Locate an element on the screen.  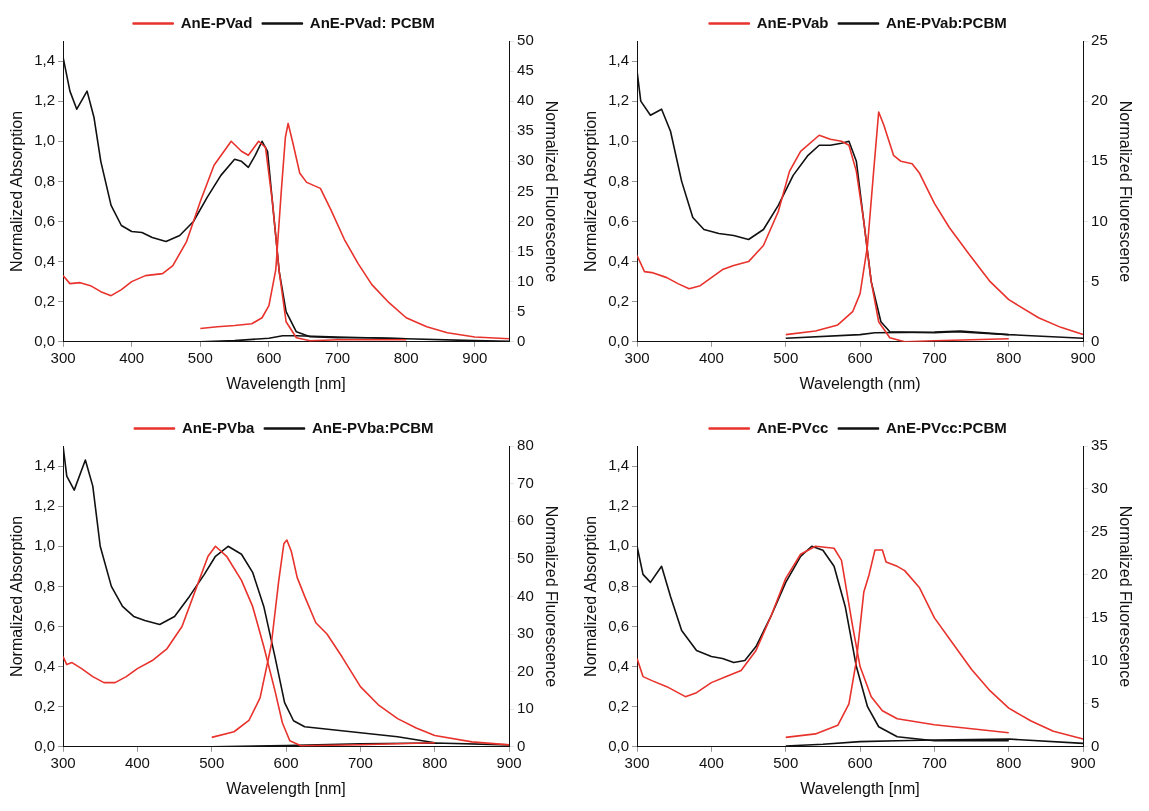
legend-label: AnE-PVad: PCBM is located at coordinates (372, 22).